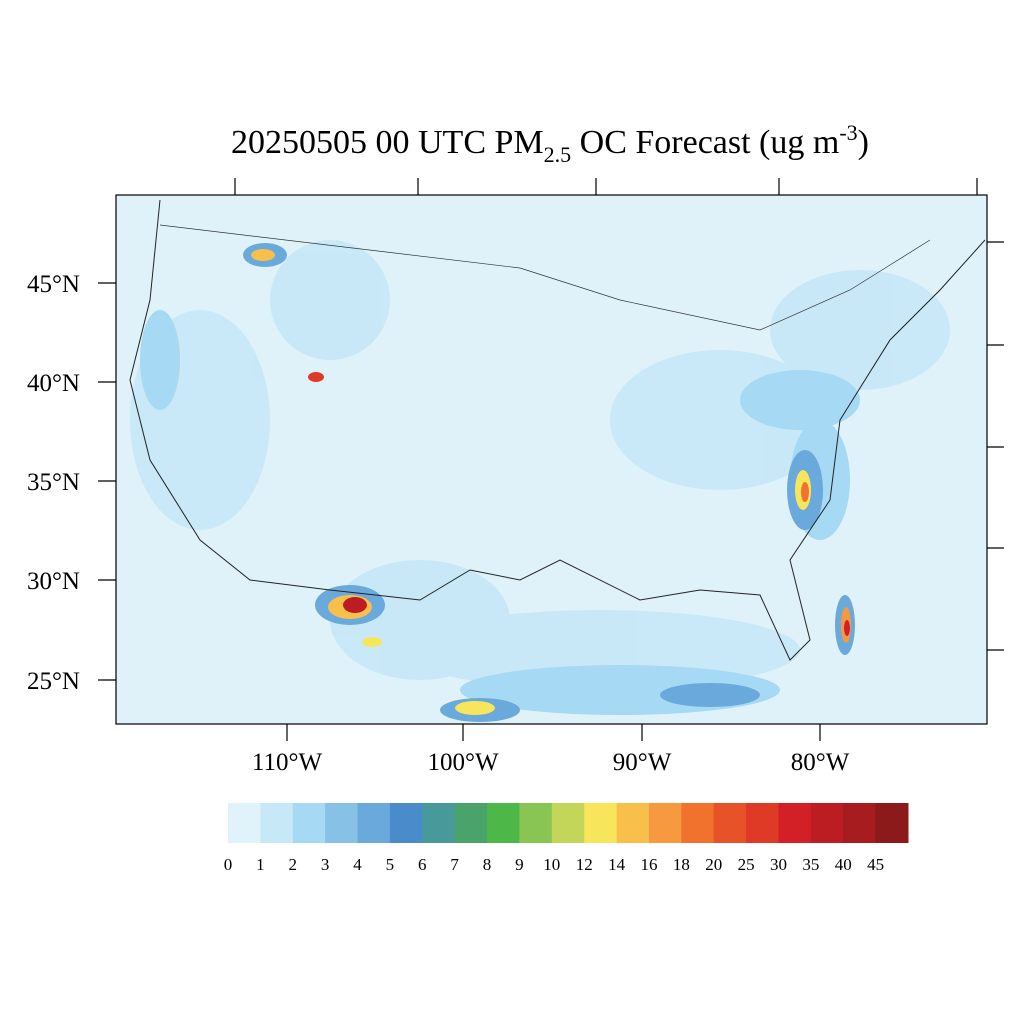 This screenshot has width=1024, height=1029. Describe the element at coordinates (584, 864) in the screenshot. I see `colorbar-label: 12` at that location.